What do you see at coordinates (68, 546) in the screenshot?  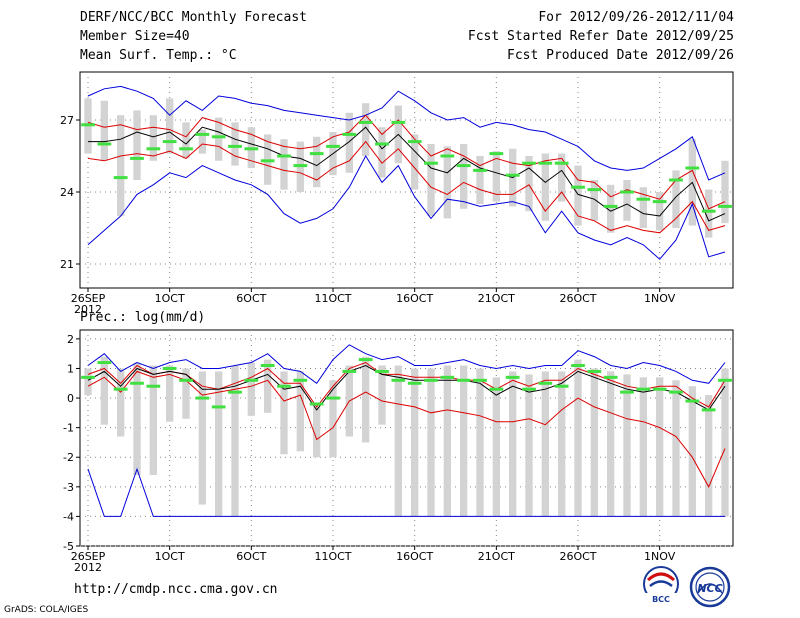 I see `y-tick-label: -5` at bounding box center [68, 546].